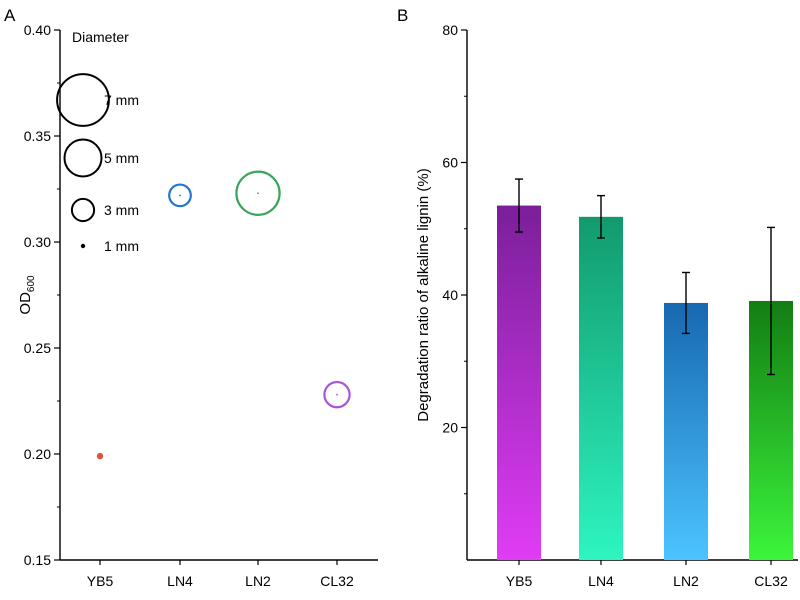 This screenshot has height=600, width=800. Describe the element at coordinates (121, 158) in the screenshot. I see `legend-label: 5 mm` at that location.